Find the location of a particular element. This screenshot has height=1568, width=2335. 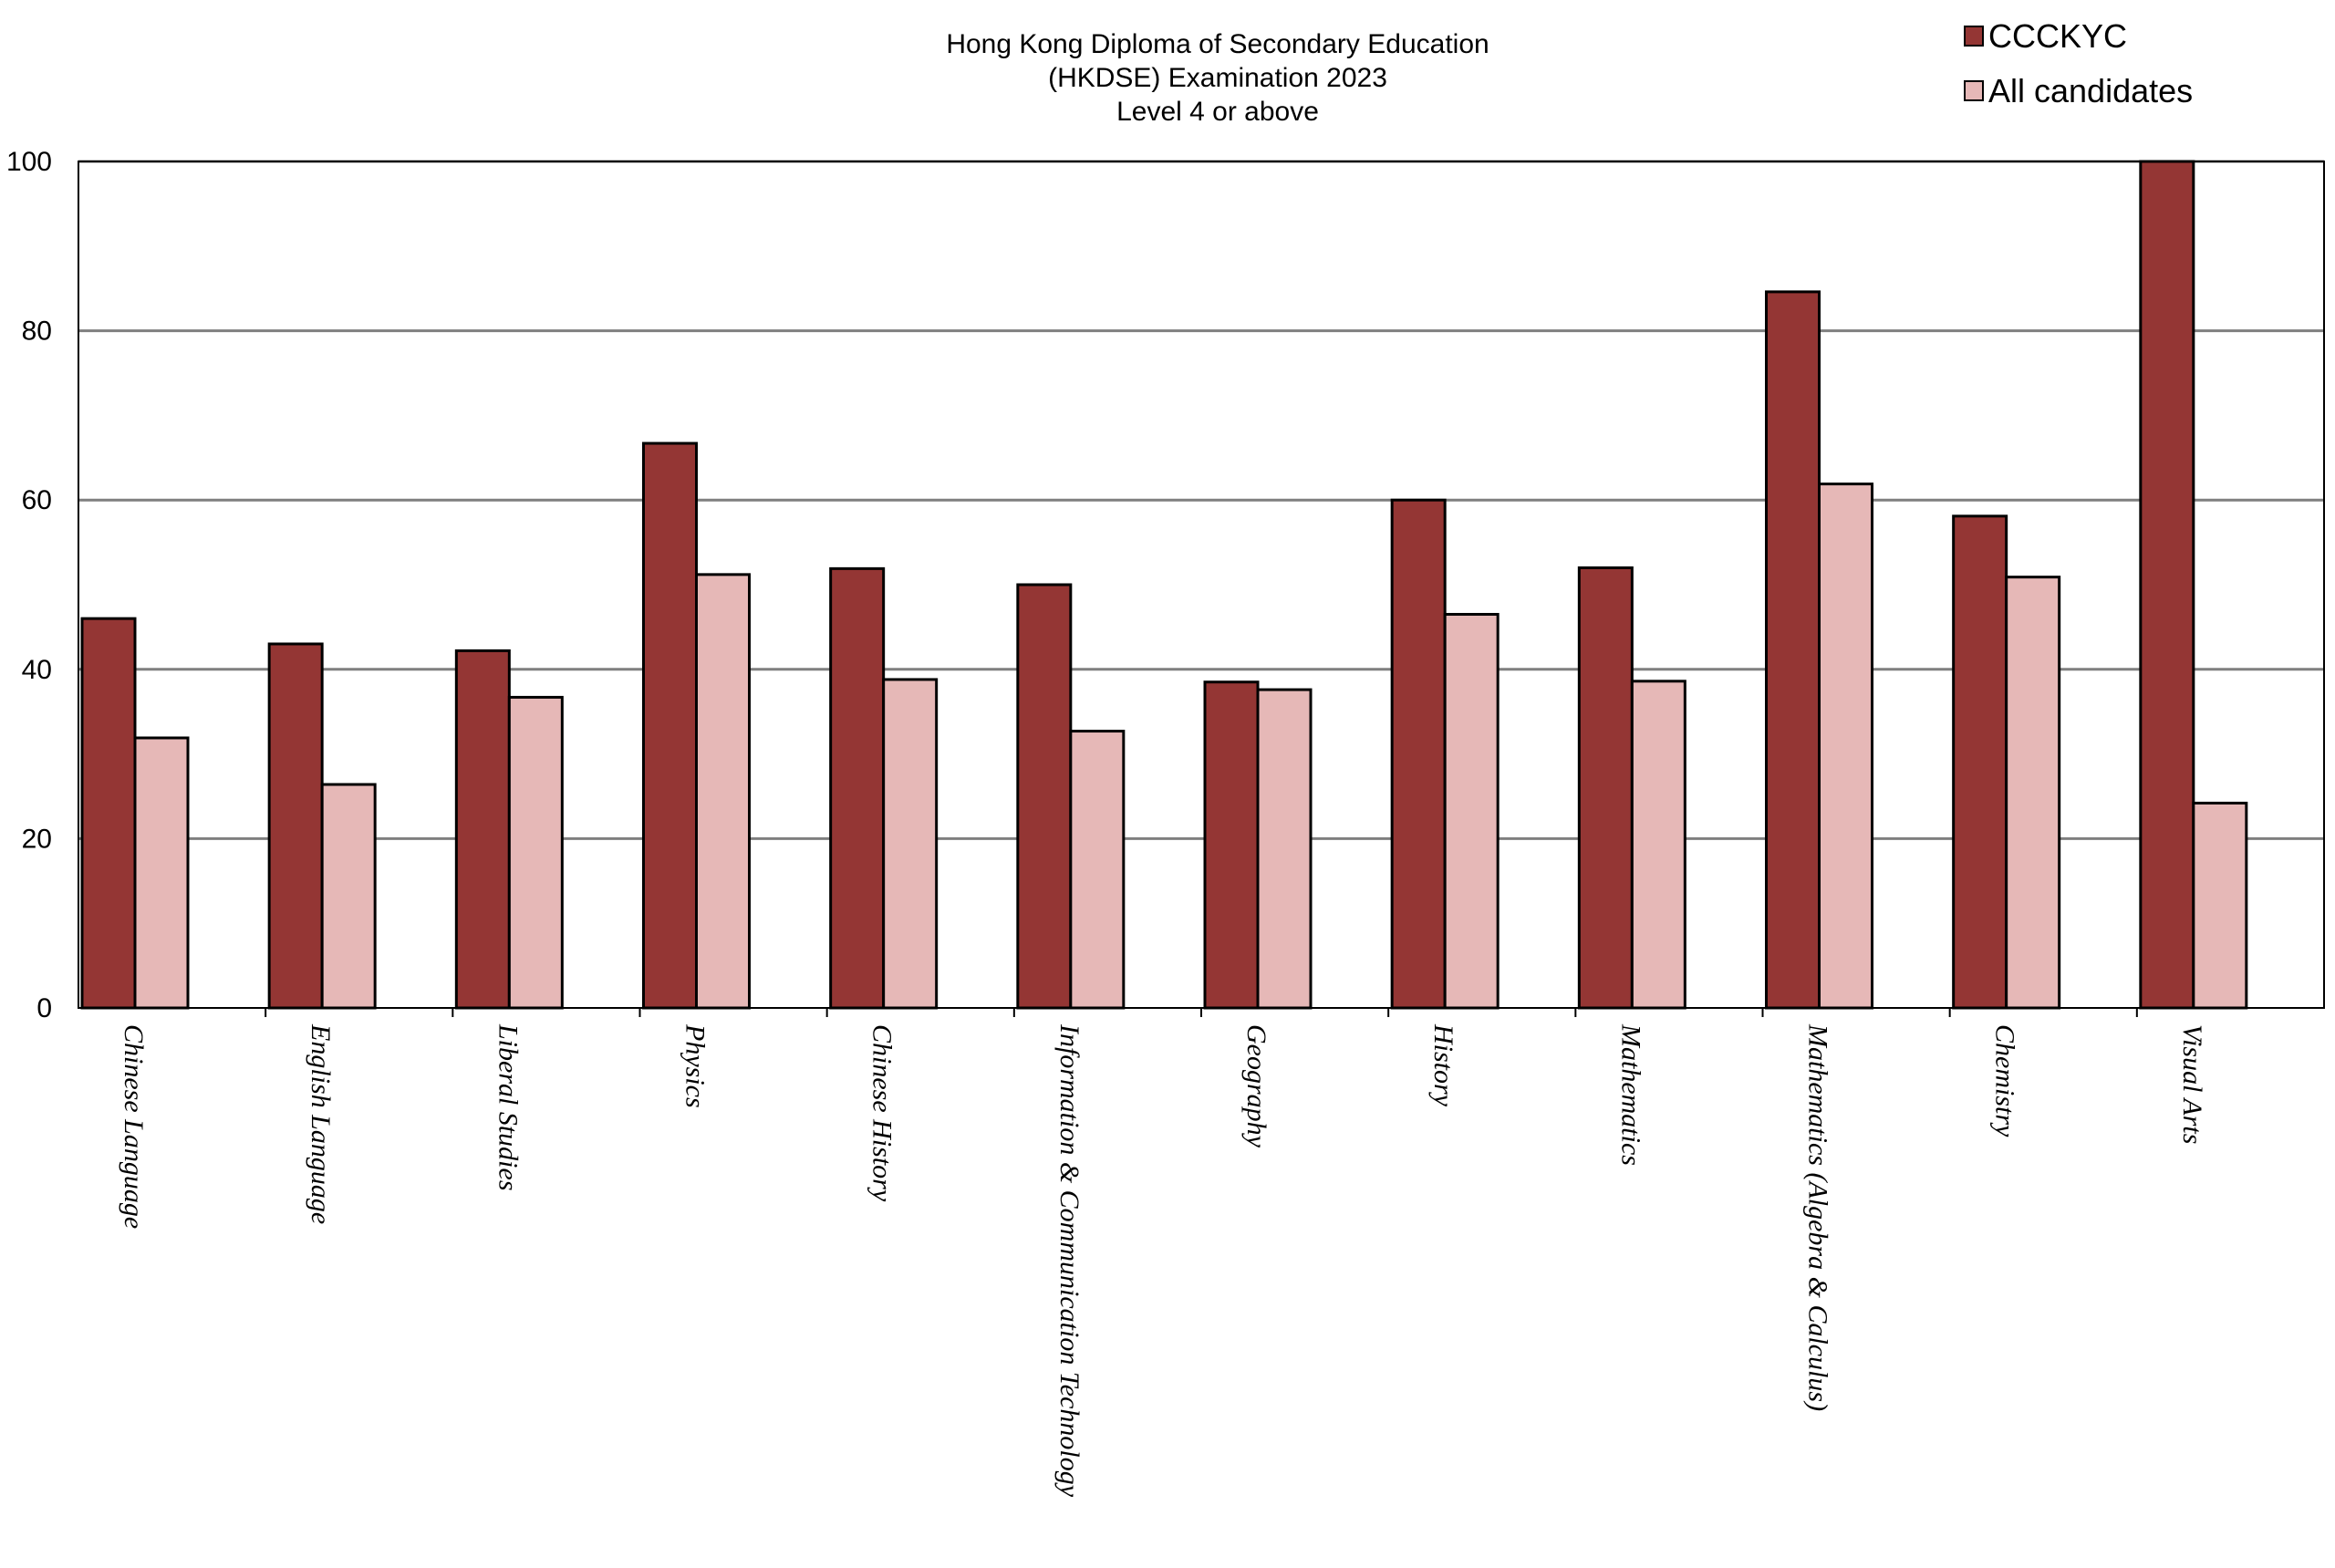

title-line-2: (HKDSE) Examination 2023 is located at coordinates (1218, 78).